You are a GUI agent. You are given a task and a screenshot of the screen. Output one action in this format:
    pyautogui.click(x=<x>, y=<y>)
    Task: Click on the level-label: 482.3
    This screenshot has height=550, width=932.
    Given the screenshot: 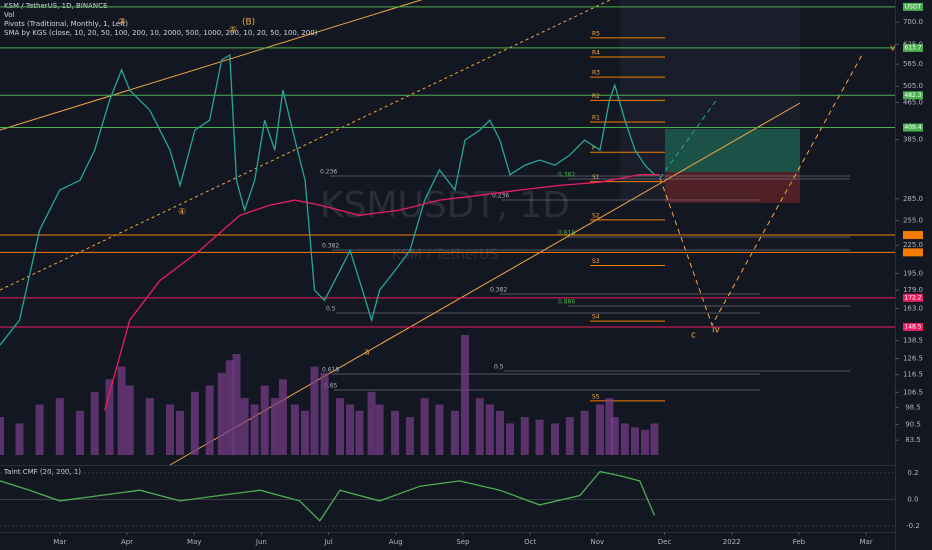 What is the action you would take?
    pyautogui.click(x=912, y=95)
    